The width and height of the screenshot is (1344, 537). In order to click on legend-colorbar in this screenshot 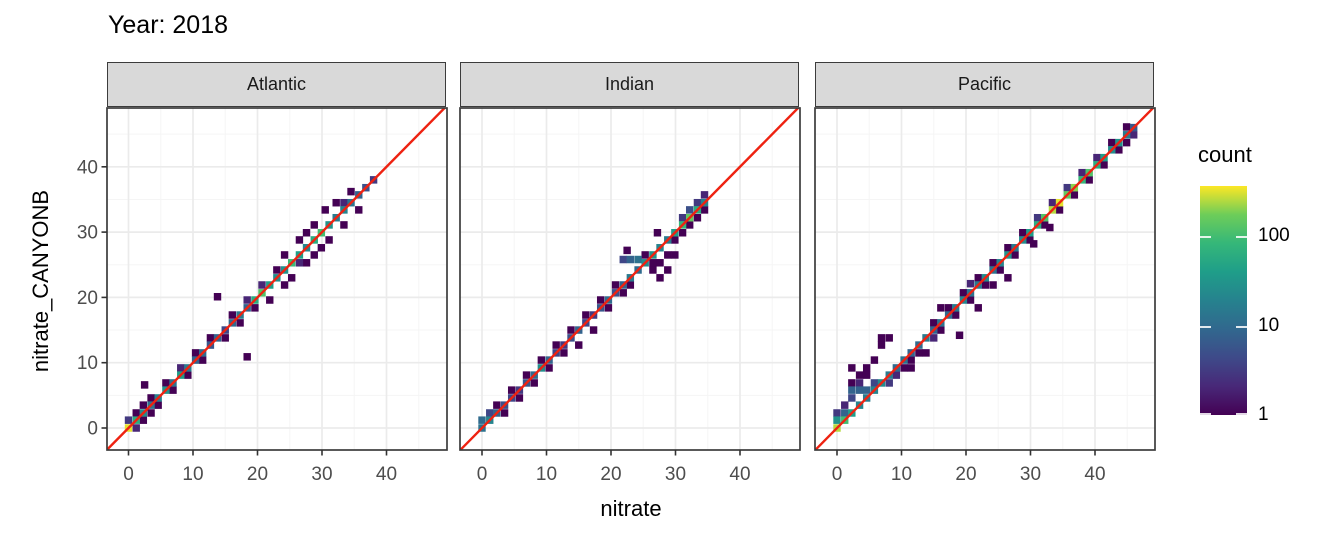, I will do `click(1223, 300)`.